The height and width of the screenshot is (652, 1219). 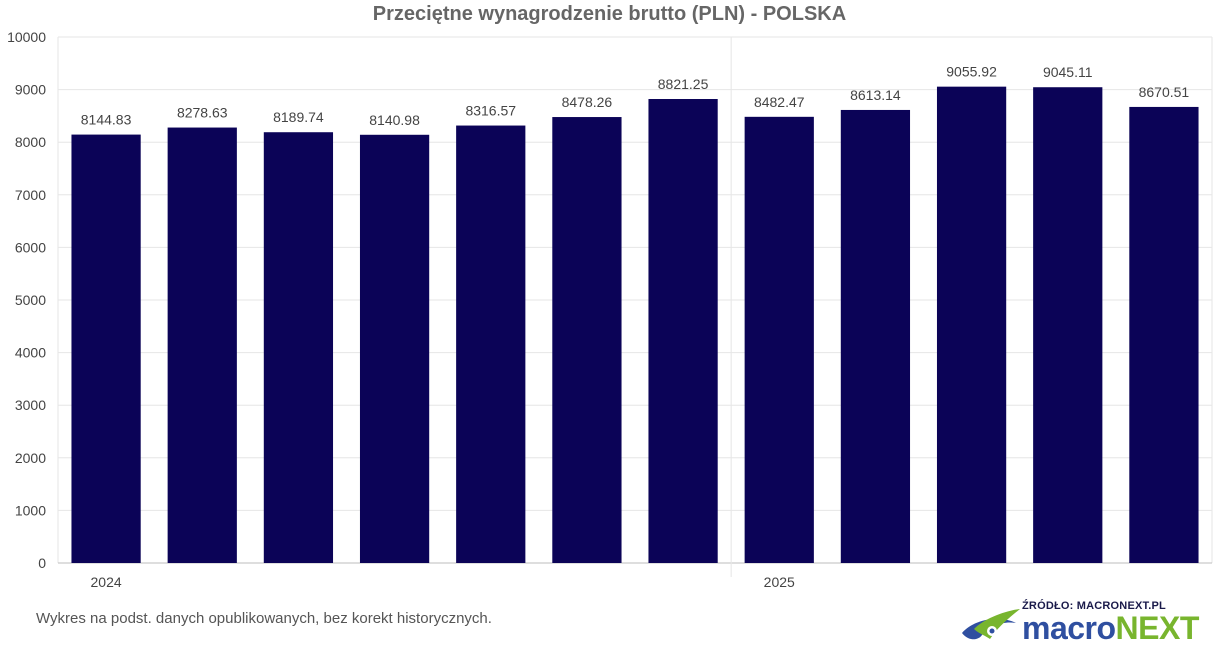 I want to click on logo-text-next: NEXT, so click(x=1157, y=628).